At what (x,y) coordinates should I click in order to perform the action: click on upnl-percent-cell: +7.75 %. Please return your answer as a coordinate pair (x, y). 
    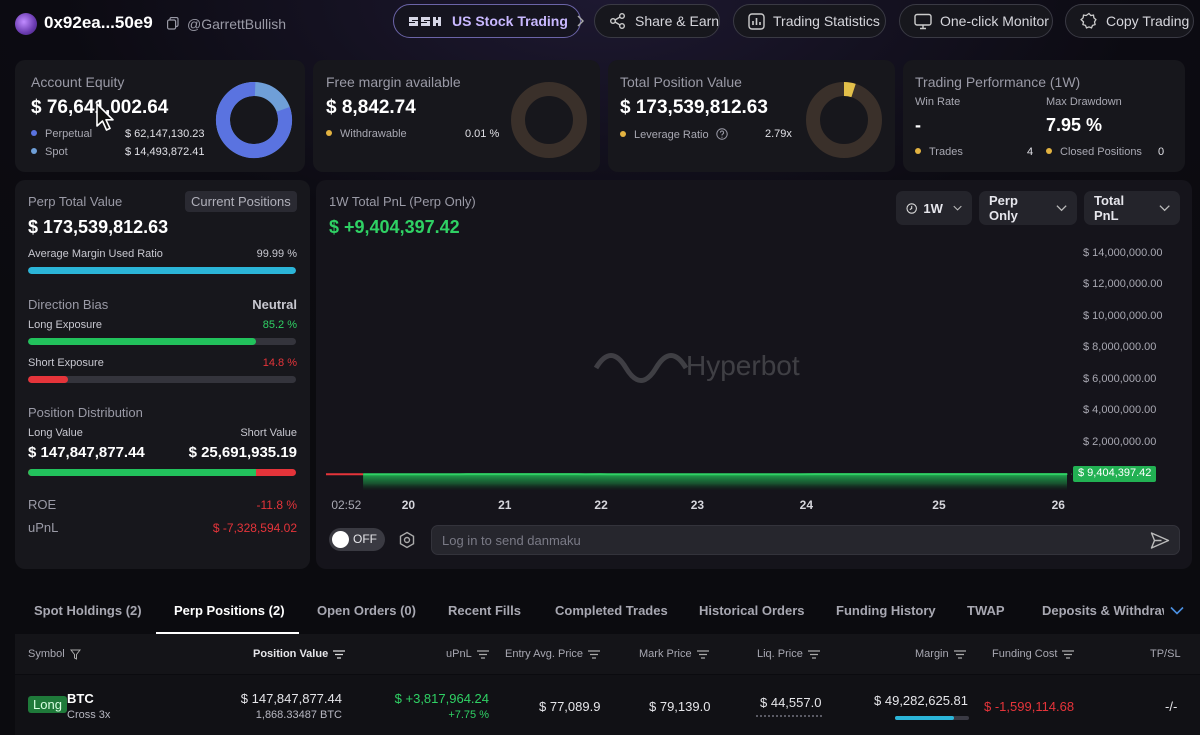
    Looking at the image, I should click on (468, 715).